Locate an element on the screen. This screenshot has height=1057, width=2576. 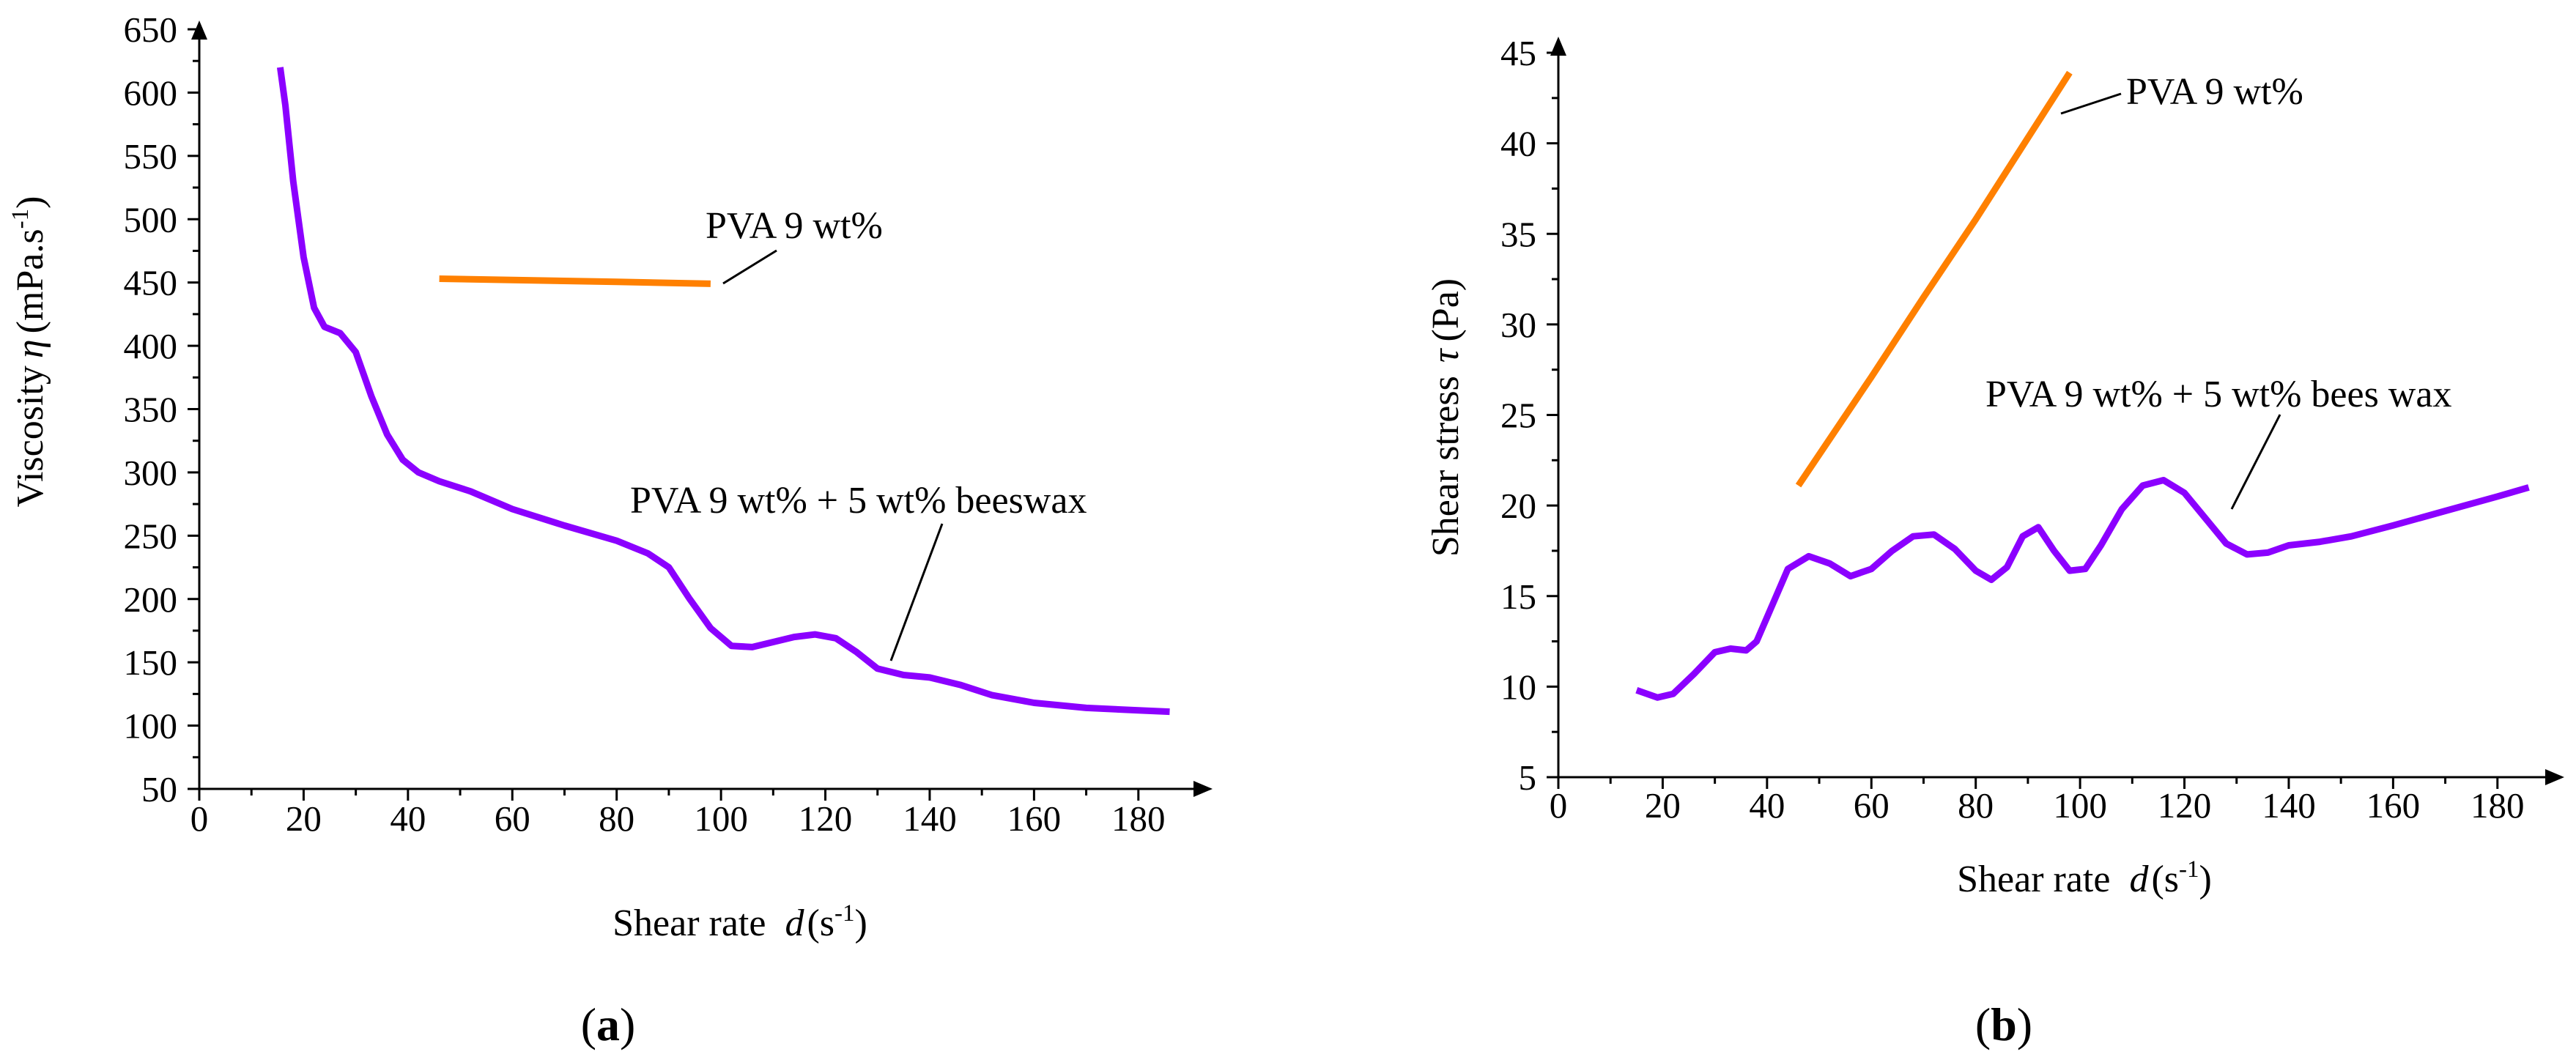
panel-b-beeswax-leader-line is located at coordinates (2255, 462).